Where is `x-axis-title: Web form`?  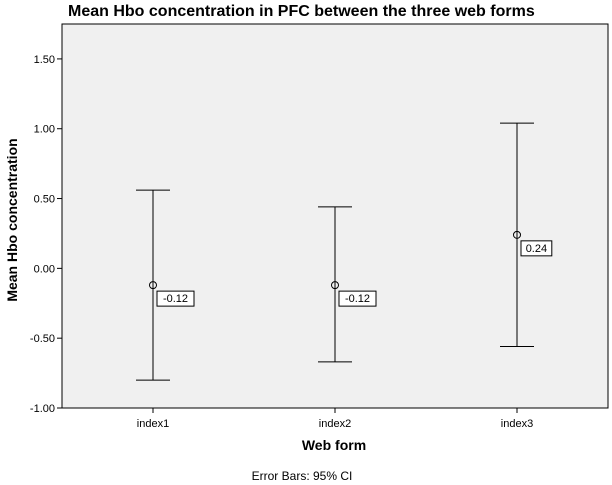 x-axis-title: Web form is located at coordinates (334, 445).